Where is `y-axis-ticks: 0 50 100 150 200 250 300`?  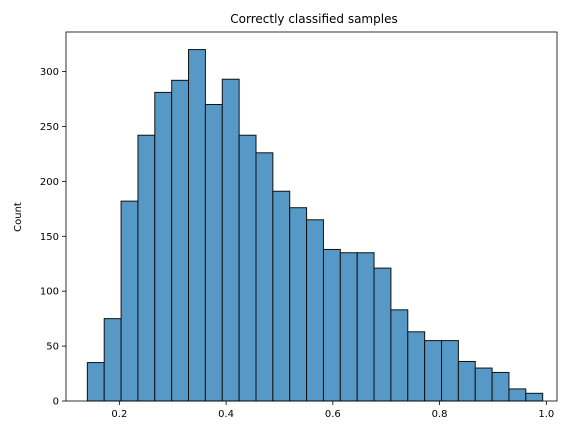 y-axis-ticks: 0 50 100 150 200 250 300 is located at coordinates (53, 237).